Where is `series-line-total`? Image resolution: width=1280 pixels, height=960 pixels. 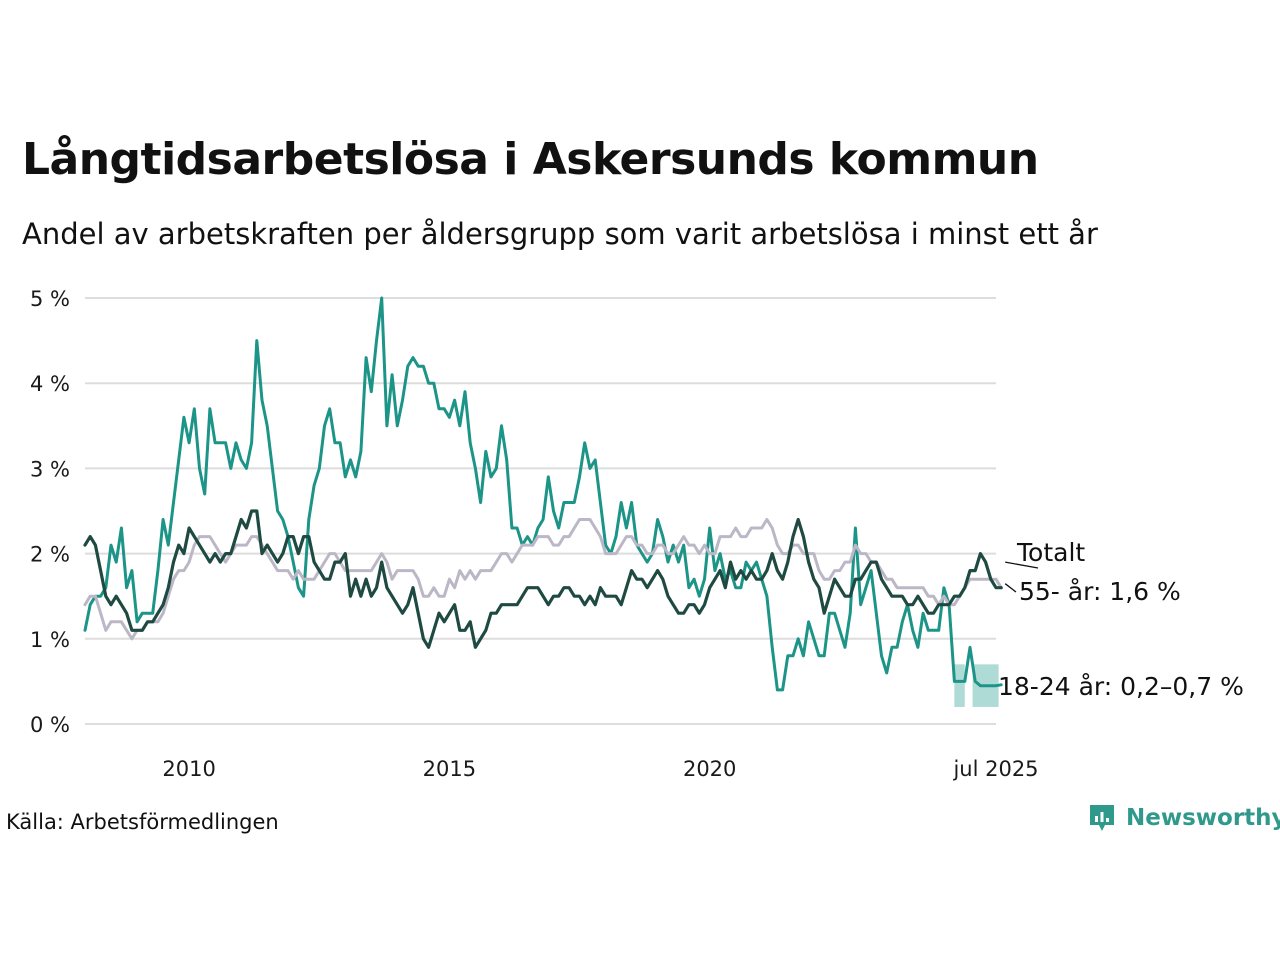
series-line-total is located at coordinates (543, 579).